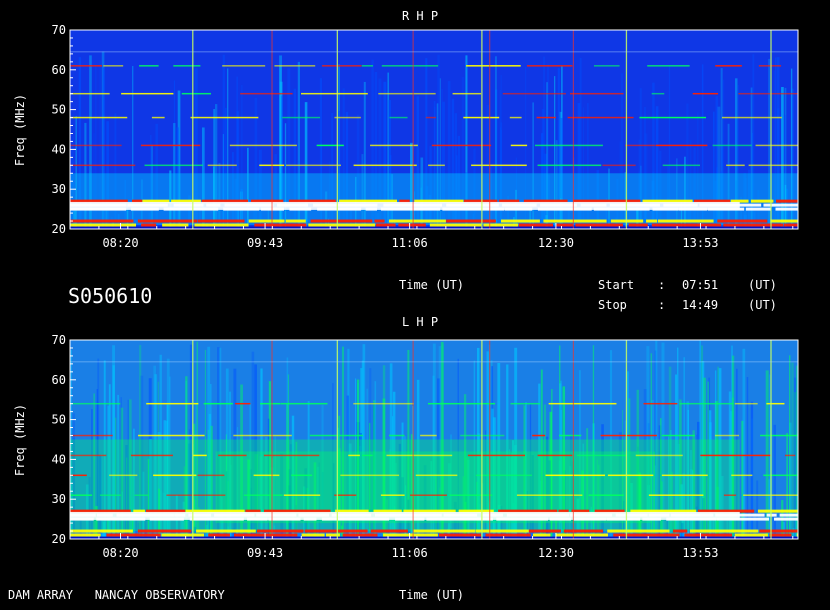 The height and width of the screenshot is (610, 830). What do you see at coordinates (700, 305) in the screenshot?
I see `stop-time: 14:49` at bounding box center [700, 305].